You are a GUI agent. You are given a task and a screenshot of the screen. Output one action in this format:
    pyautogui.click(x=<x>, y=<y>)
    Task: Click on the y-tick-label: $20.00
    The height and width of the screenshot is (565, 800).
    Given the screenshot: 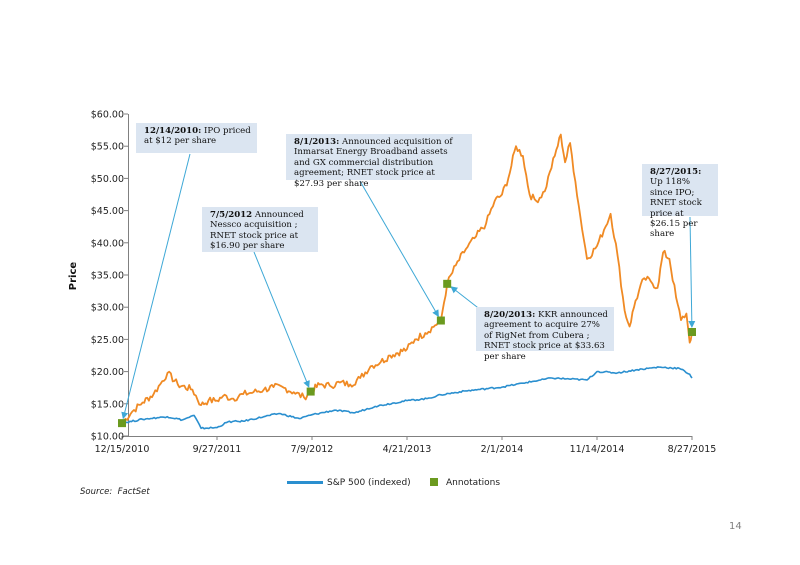 What is the action you would take?
    pyautogui.click(x=107, y=372)
    